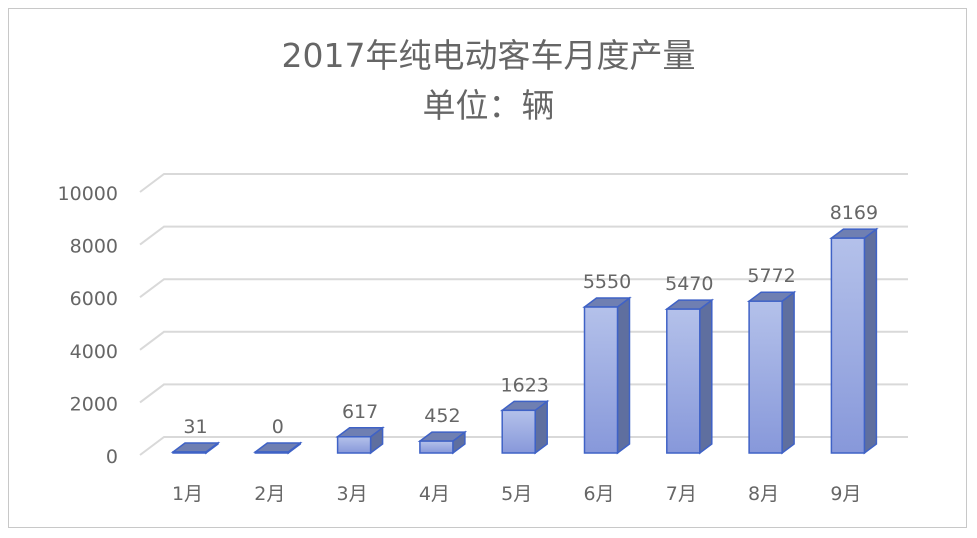 This screenshot has height=538, width=977. What do you see at coordinates (689, 284) in the screenshot?
I see `data-label: 5470` at bounding box center [689, 284].